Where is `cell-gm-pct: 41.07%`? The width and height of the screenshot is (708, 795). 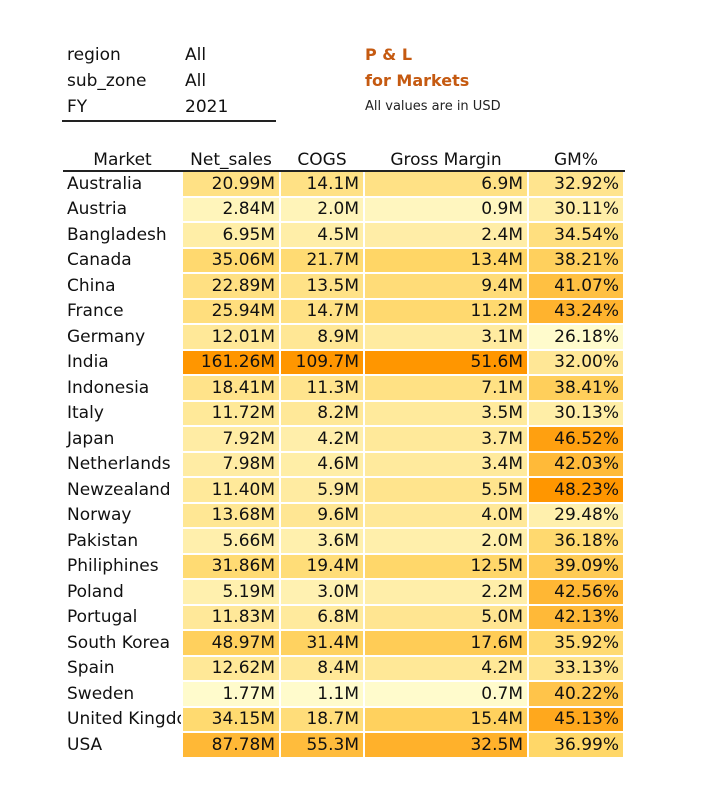
cell-gm-pct: 41.07% is located at coordinates (576, 286).